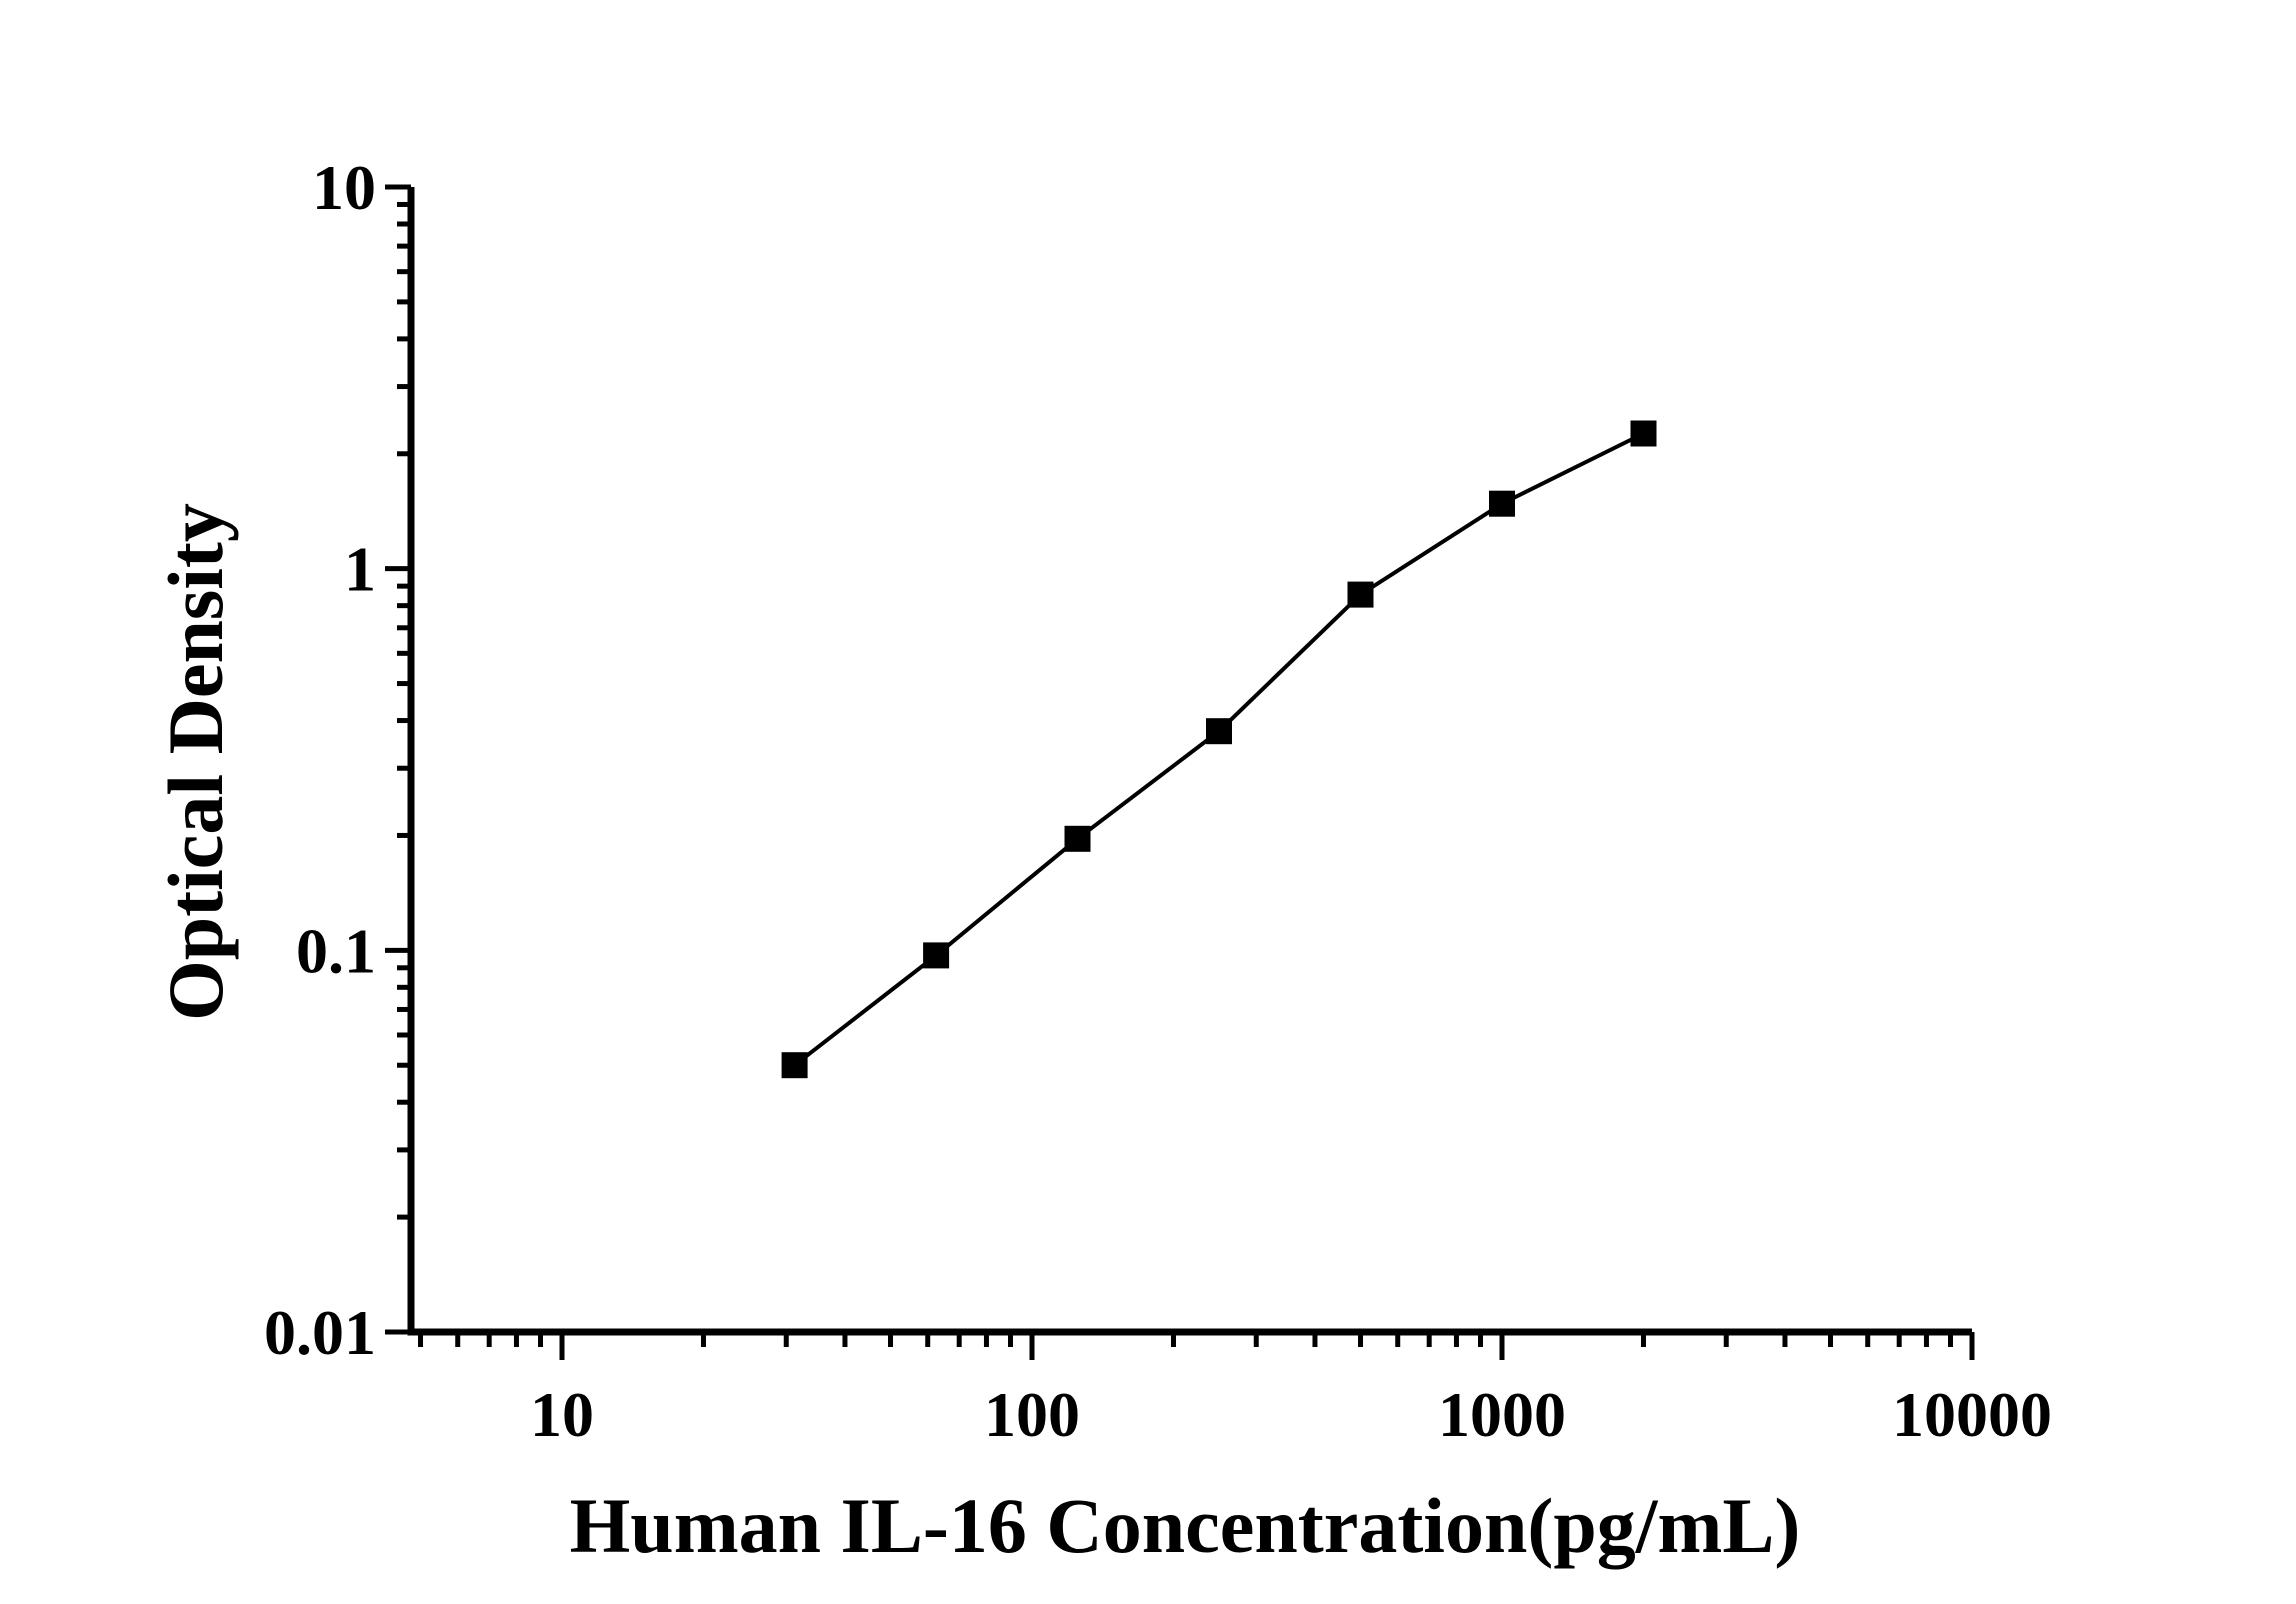 Image resolution: width=2296 pixels, height=1604 pixels. I want to click on x-tick-label-10000: 10000, so click(1972, 1414).